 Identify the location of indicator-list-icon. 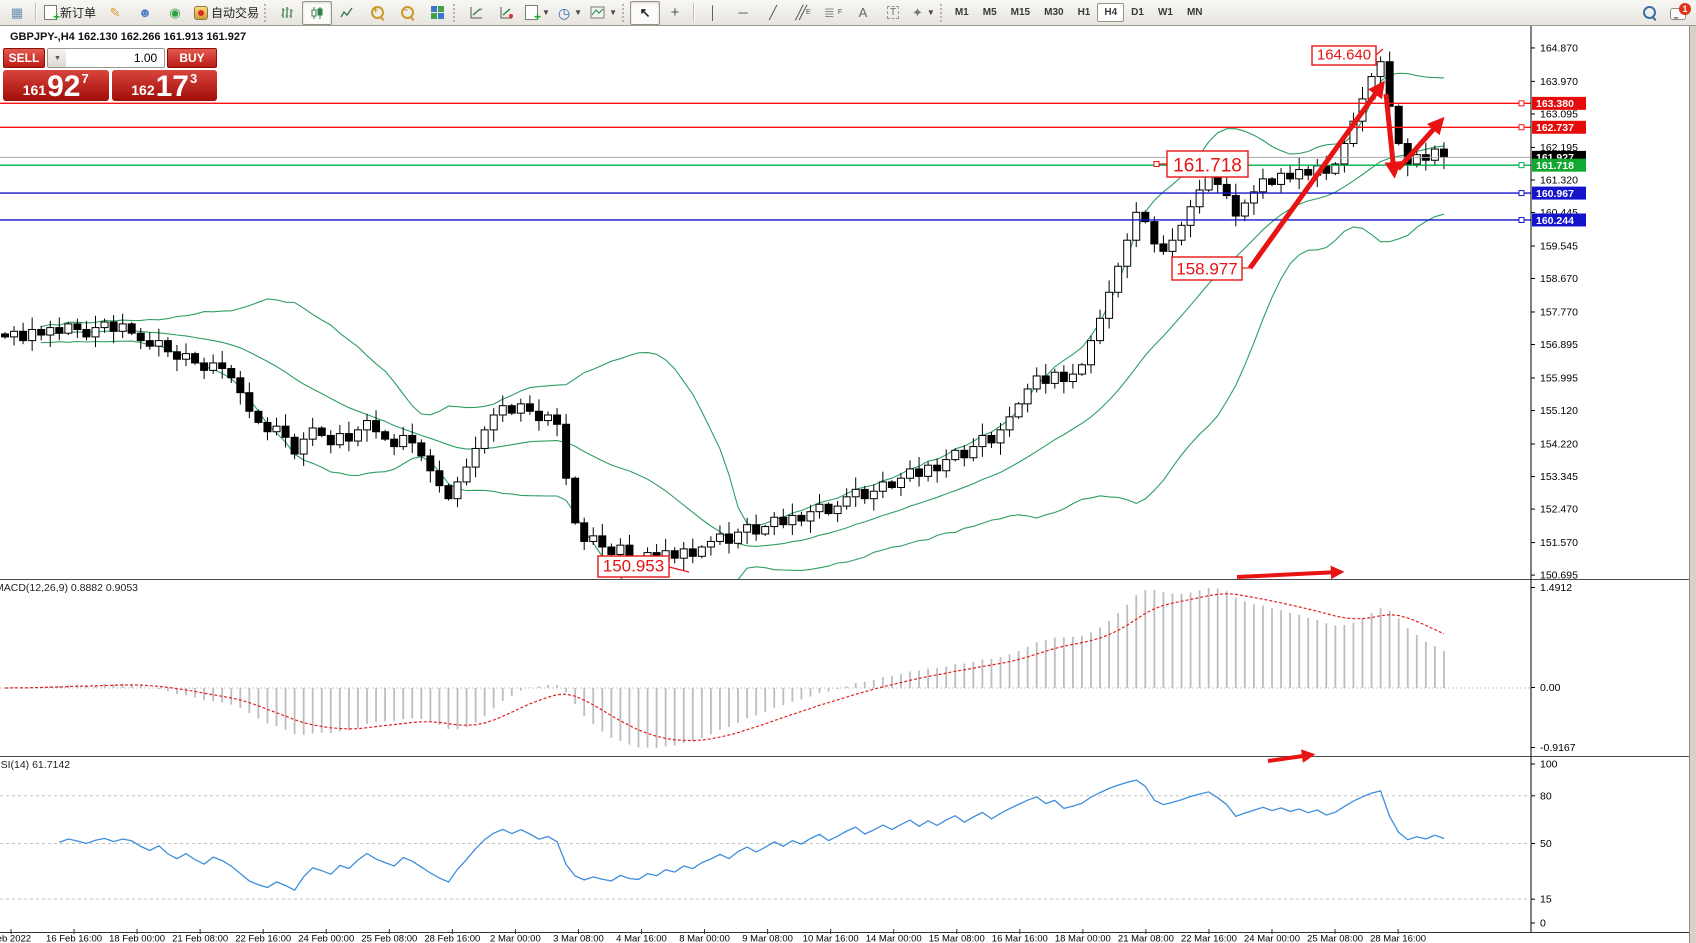
(506, 12).